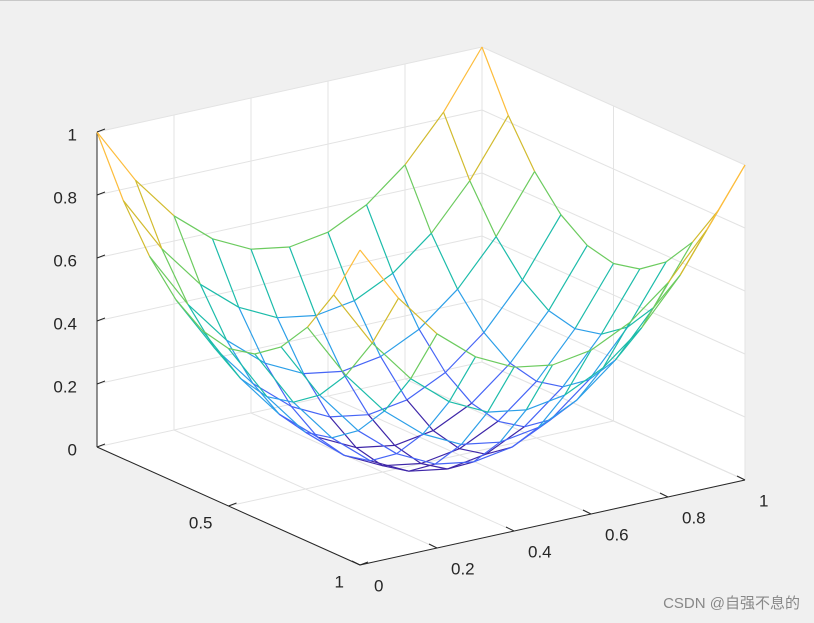 The image size is (814, 623). I want to click on watermark: CSDN @自强不息的, so click(731, 603).